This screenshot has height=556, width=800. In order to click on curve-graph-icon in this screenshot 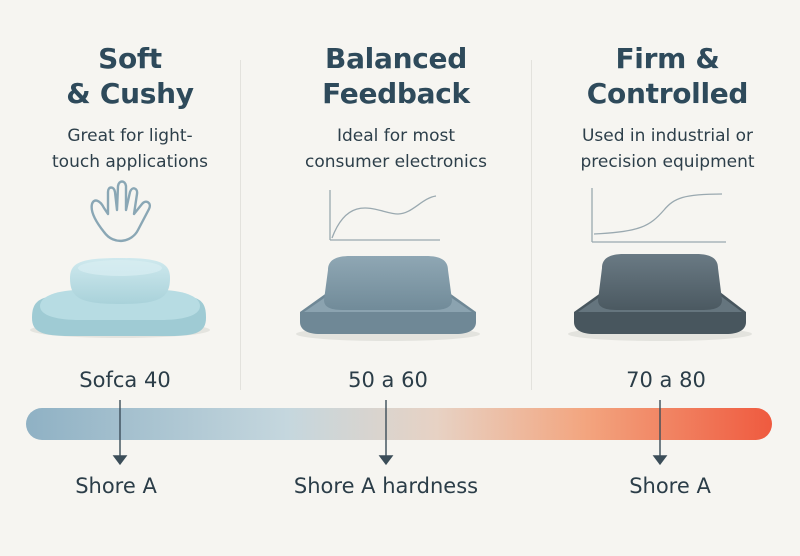, I will do `click(384, 215)`.